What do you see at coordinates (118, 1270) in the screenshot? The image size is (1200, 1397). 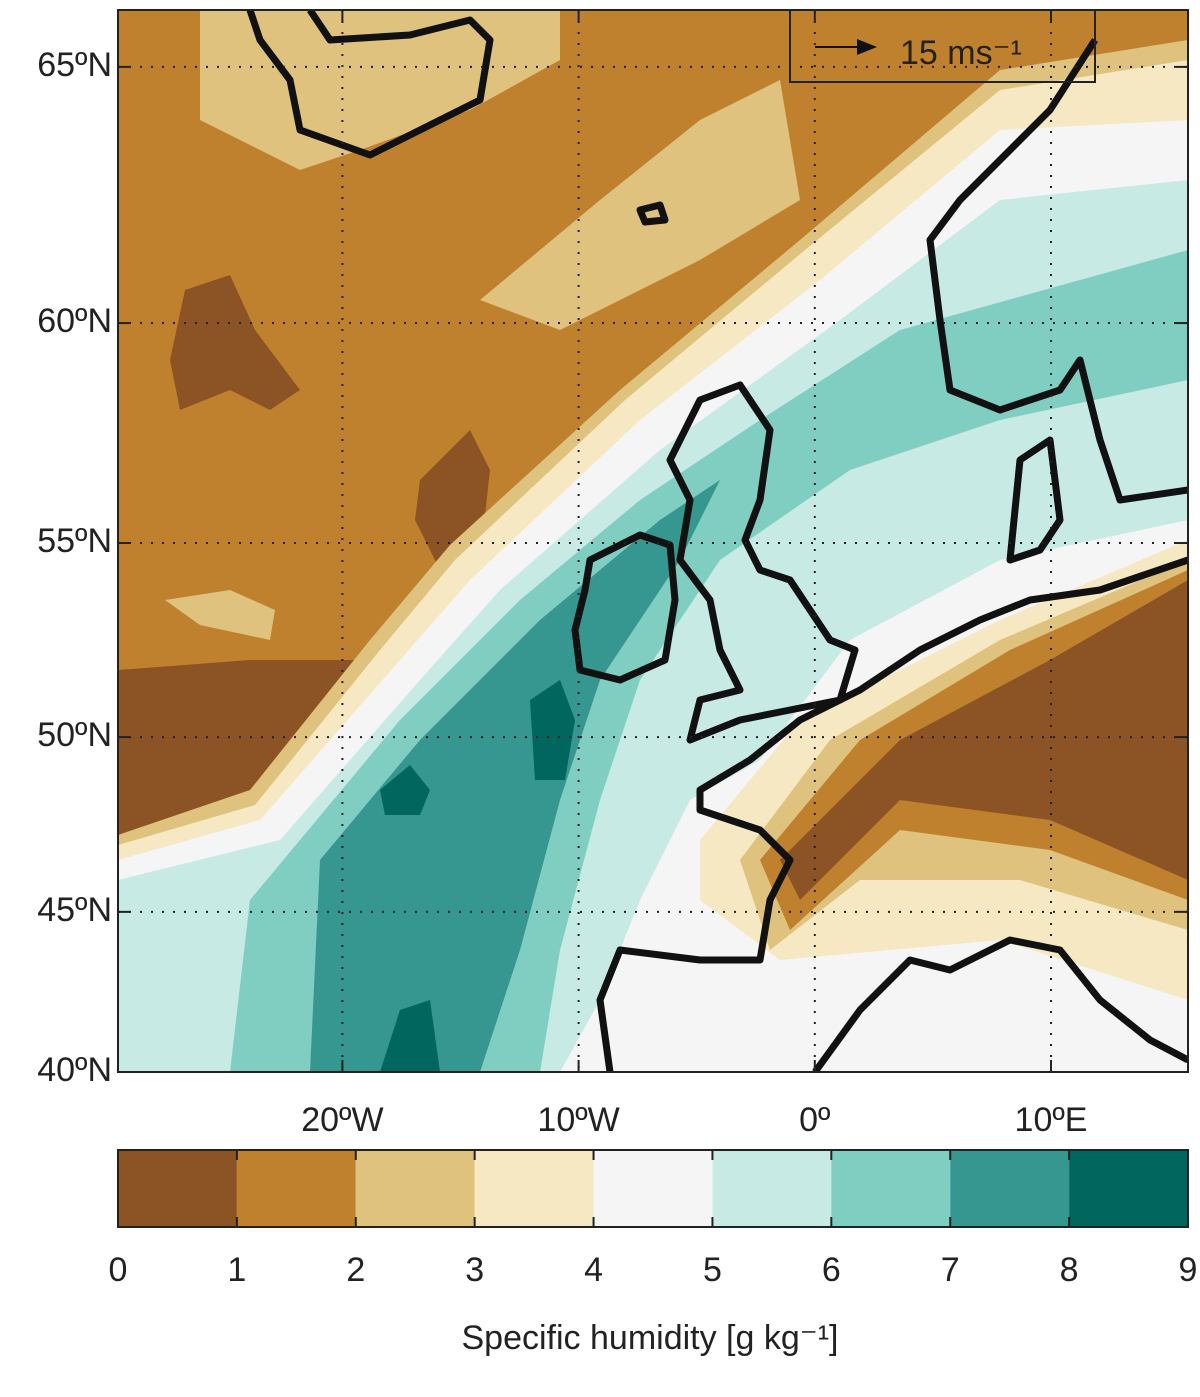 I see `colorbar-tick-label: 0` at bounding box center [118, 1270].